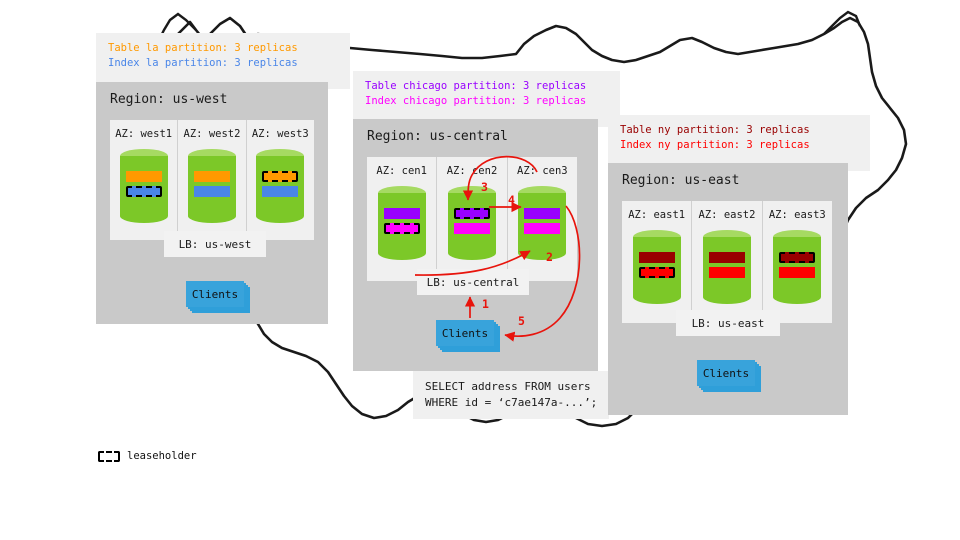  Describe the element at coordinates (476, 86) in the screenshot. I see `callout-table-line-us-central: Table chicago partition: 3 replicas` at that location.